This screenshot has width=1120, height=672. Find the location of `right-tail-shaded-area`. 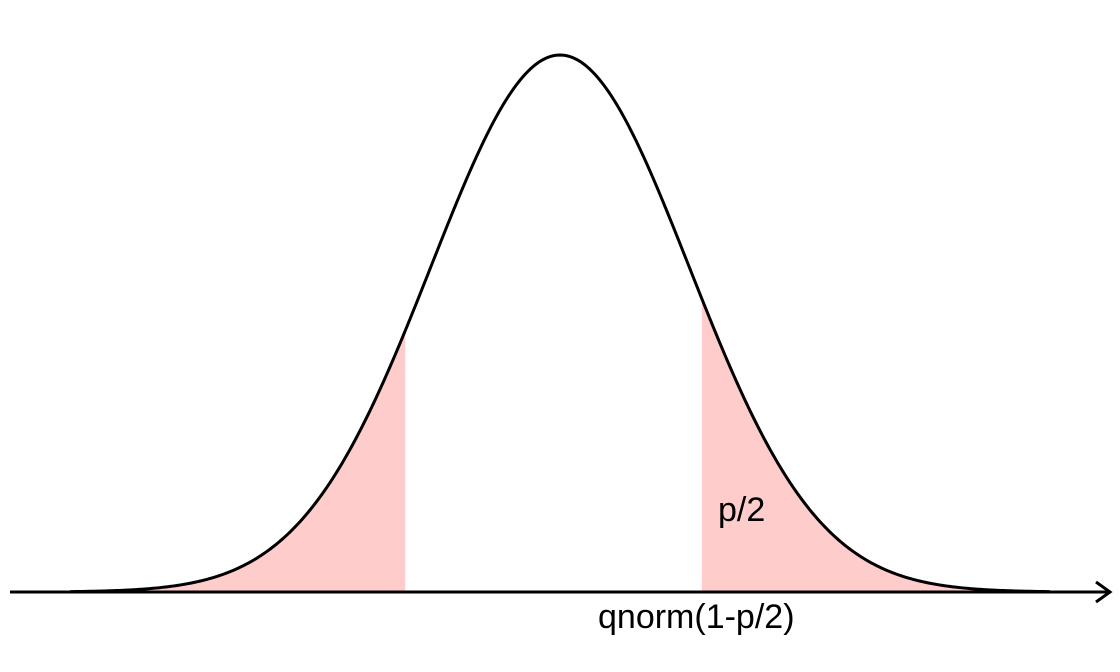

right-tail-shaded-area is located at coordinates (875, 445).